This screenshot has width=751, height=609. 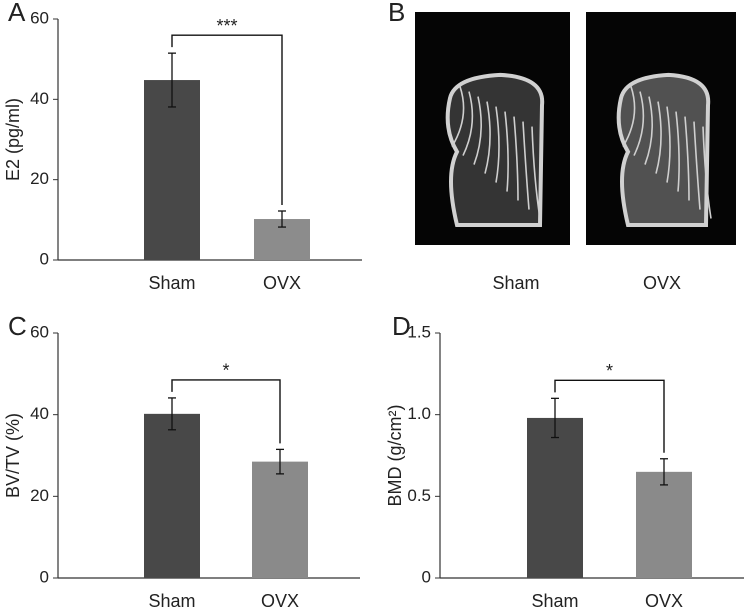 What do you see at coordinates (663, 149) in the screenshot?
I see `bone` at bounding box center [663, 149].